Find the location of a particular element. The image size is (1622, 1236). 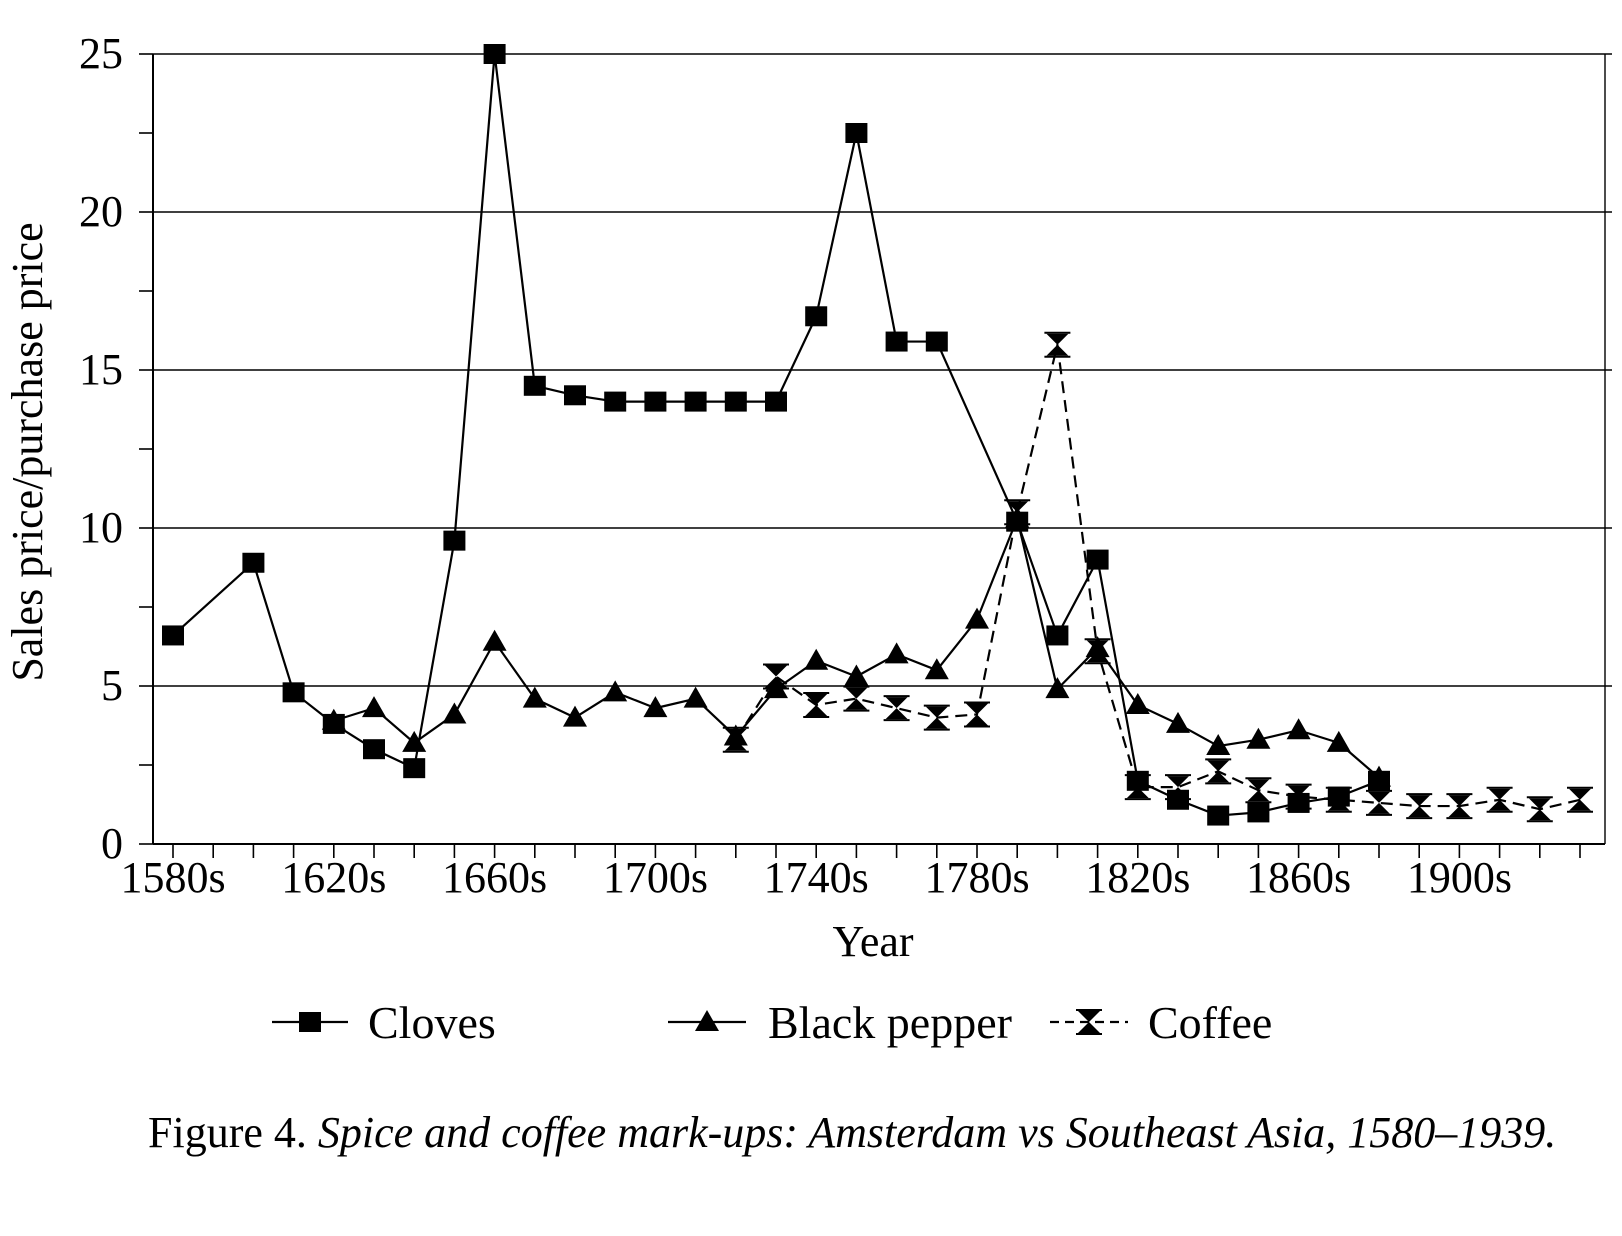

y-axis-title: Sales price/purchase price is located at coordinates (27, 451).